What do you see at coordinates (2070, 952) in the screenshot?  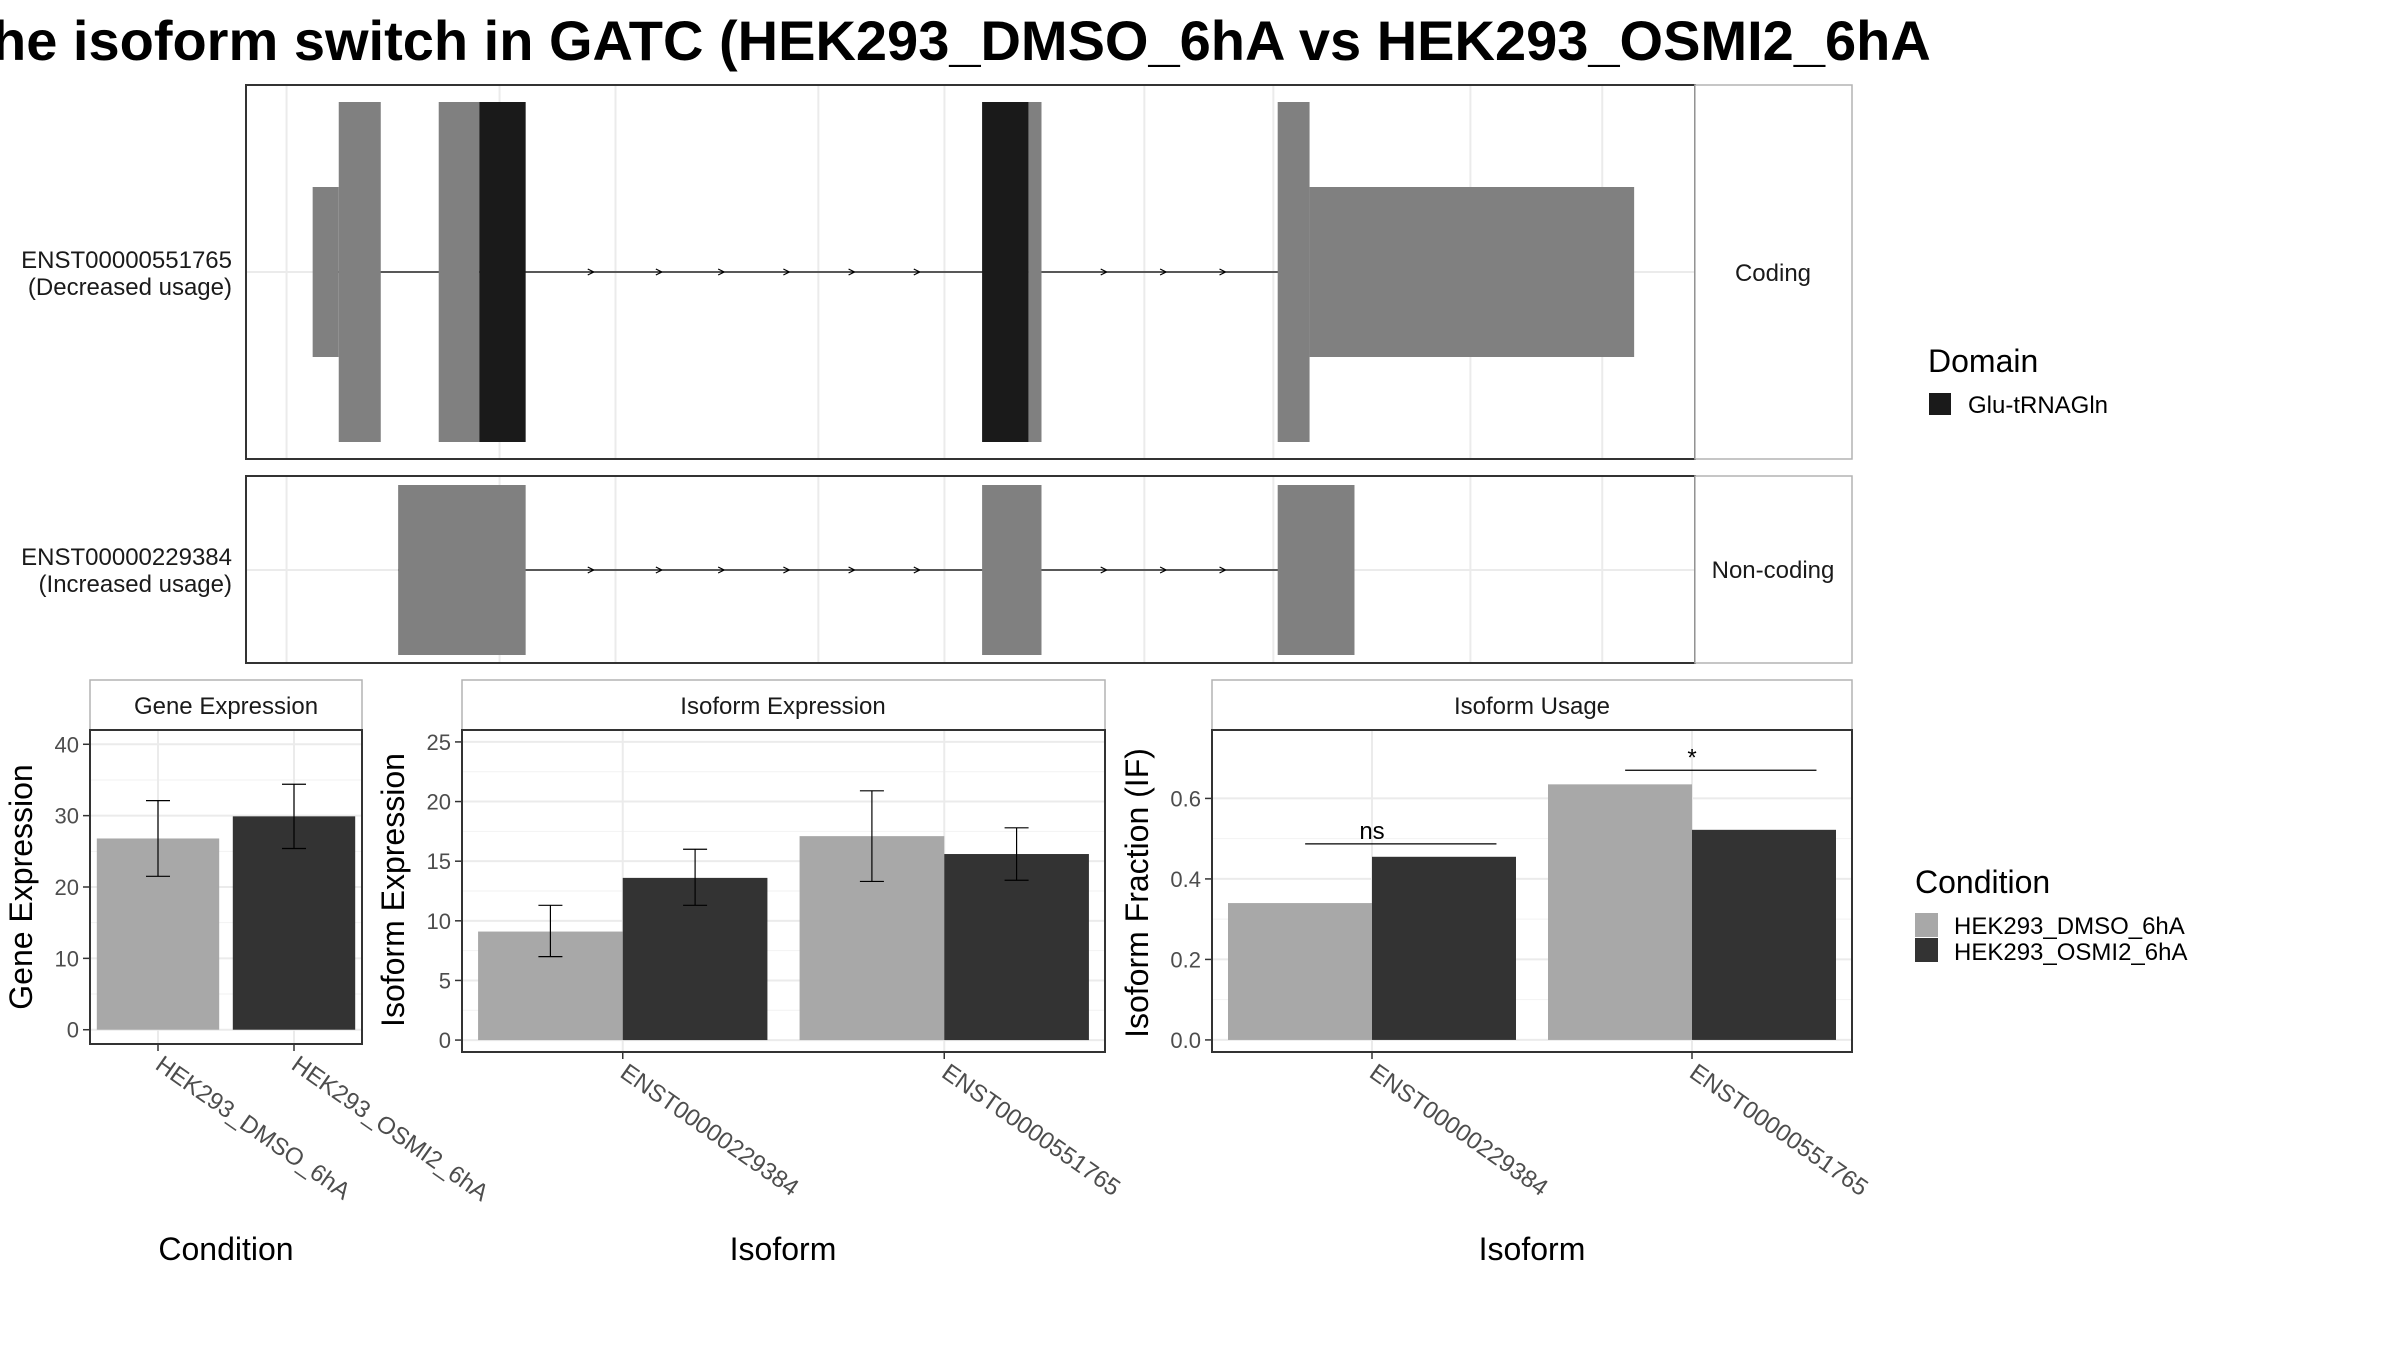 I see `legend-label-osmi: HEK293_OSMI2_6hA` at bounding box center [2070, 952].